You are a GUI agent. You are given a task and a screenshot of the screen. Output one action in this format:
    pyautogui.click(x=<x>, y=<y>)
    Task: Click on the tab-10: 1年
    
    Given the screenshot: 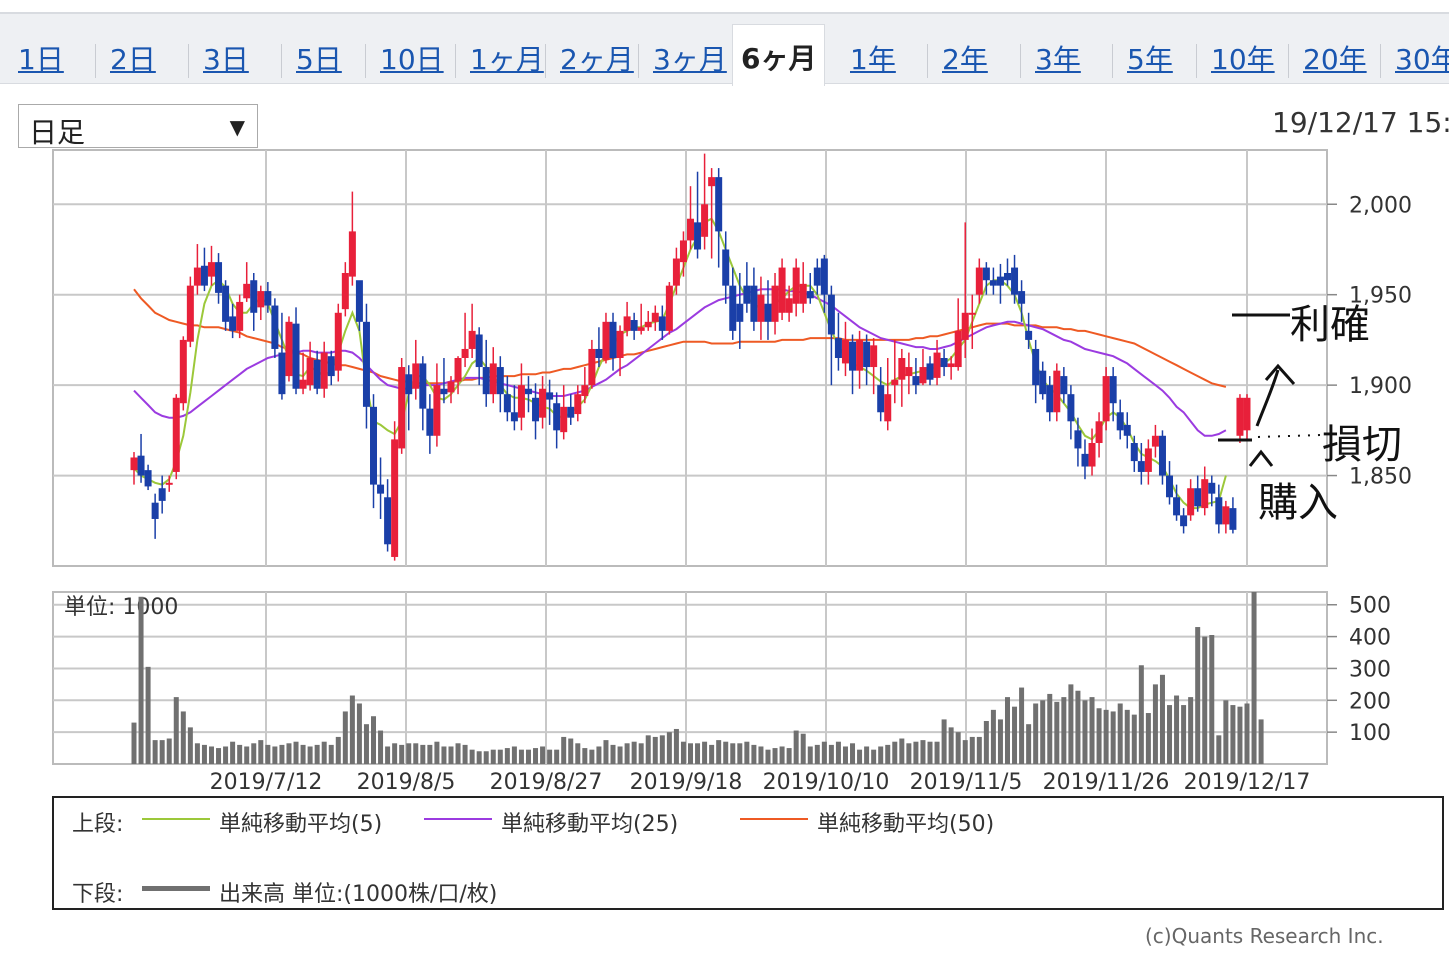 What is the action you would take?
    pyautogui.click(x=873, y=59)
    